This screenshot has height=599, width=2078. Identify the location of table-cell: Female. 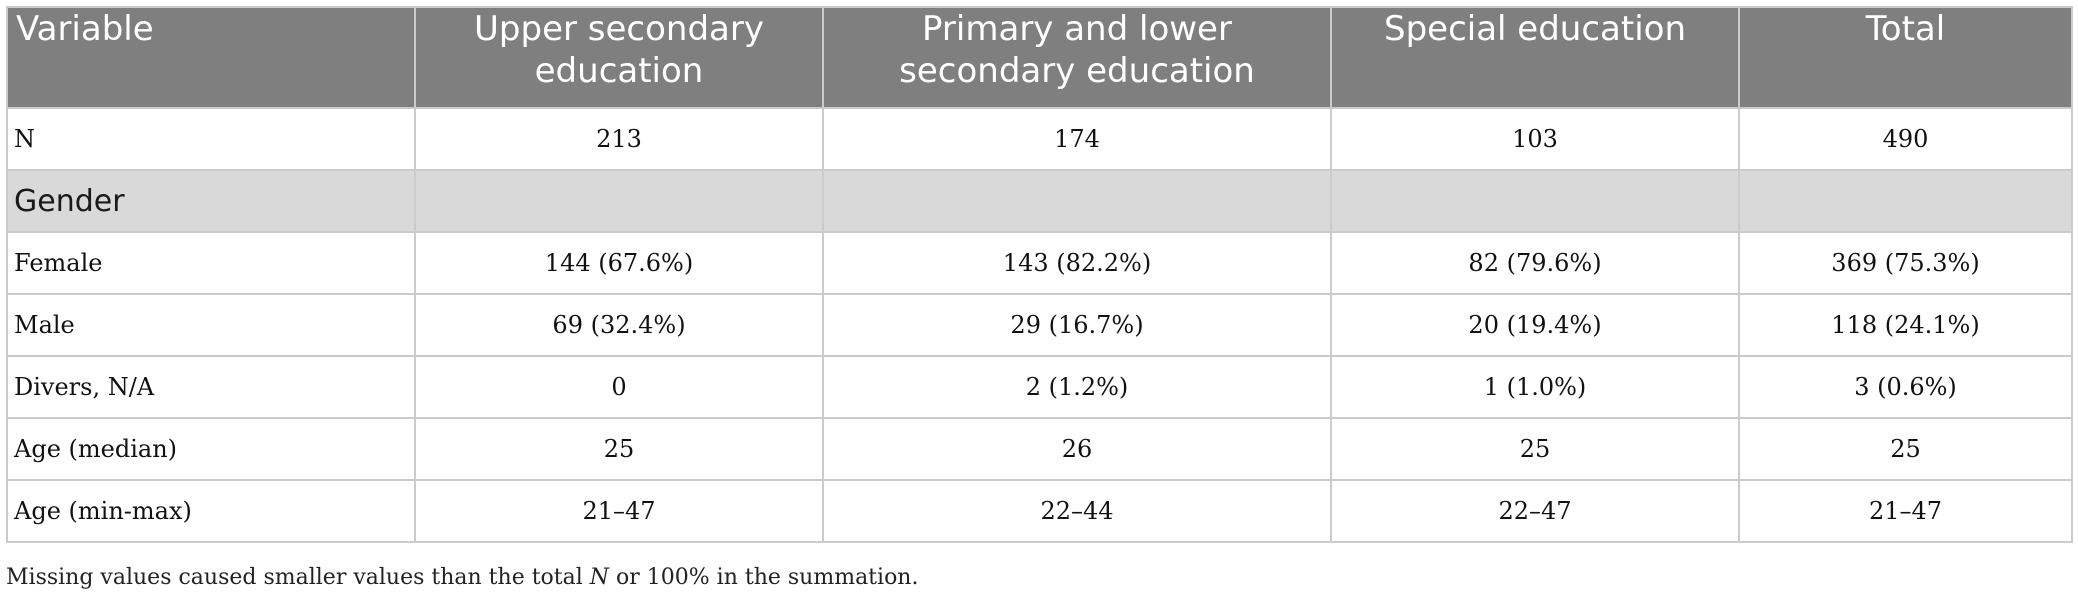
(211, 263).